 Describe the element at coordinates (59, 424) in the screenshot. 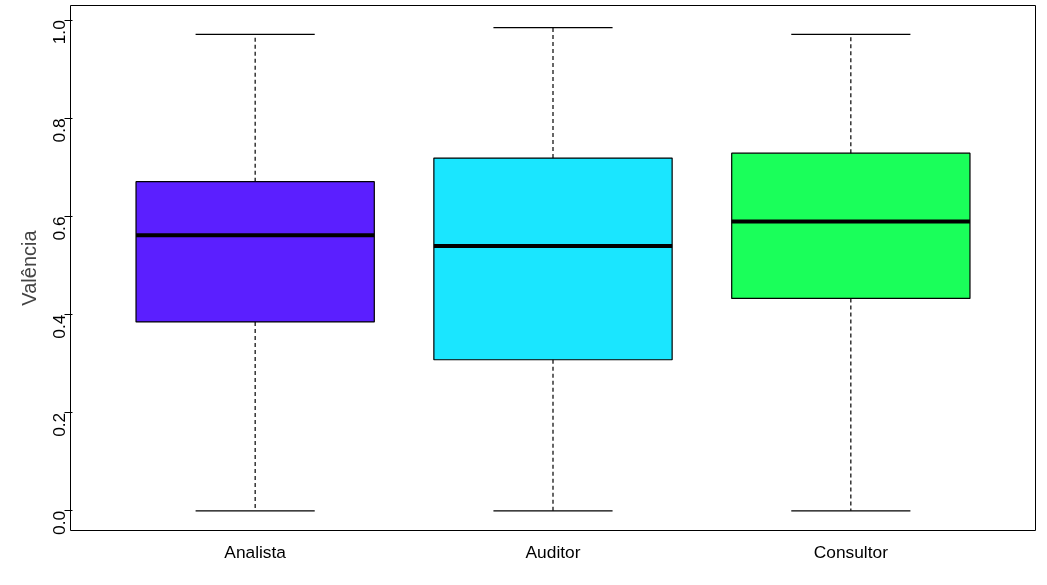

I see `y-tick-label: 0.2` at that location.